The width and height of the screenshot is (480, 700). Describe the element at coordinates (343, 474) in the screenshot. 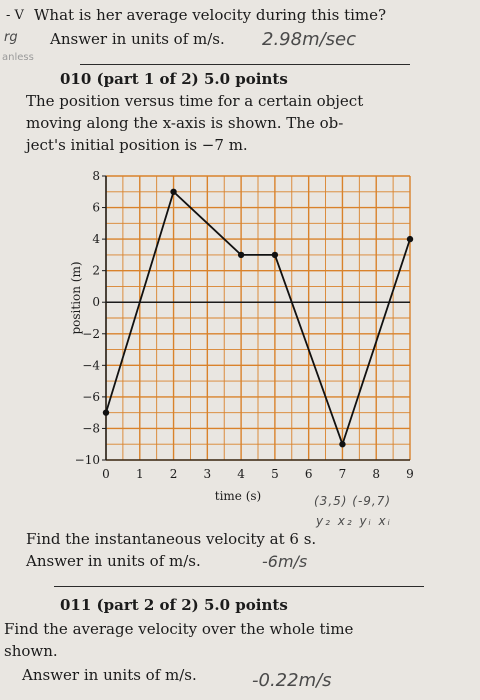

I see `x-tick-label: 7` at that location.